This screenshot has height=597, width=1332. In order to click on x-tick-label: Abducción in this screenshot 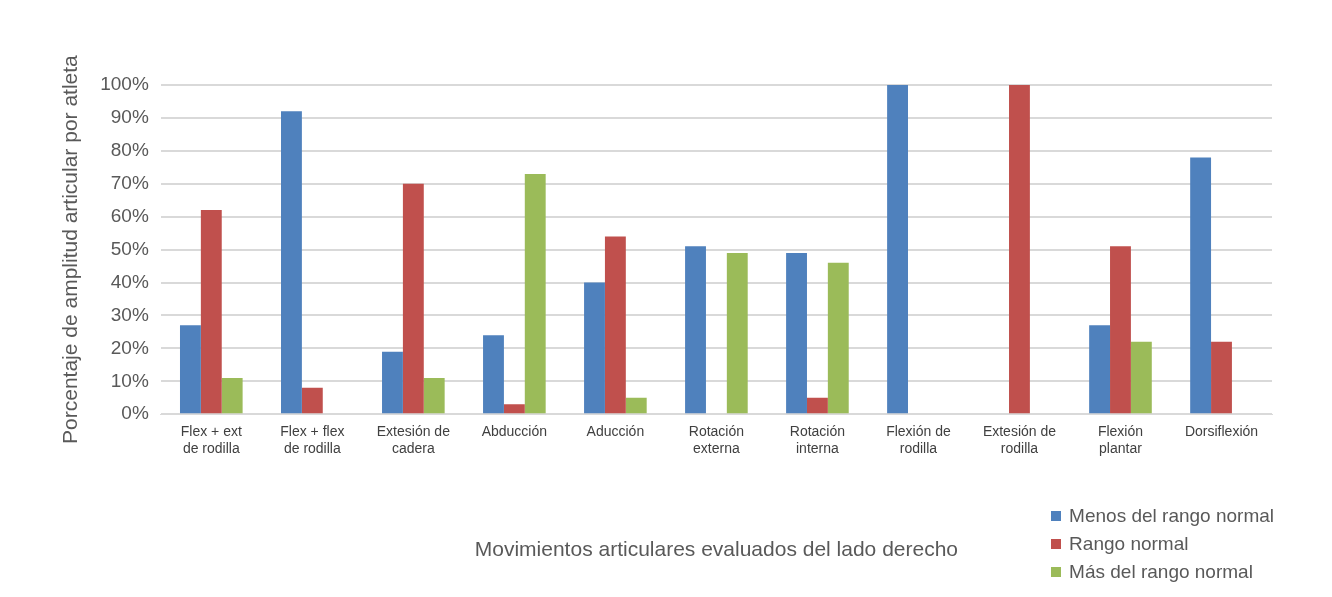, I will do `click(514, 431)`.